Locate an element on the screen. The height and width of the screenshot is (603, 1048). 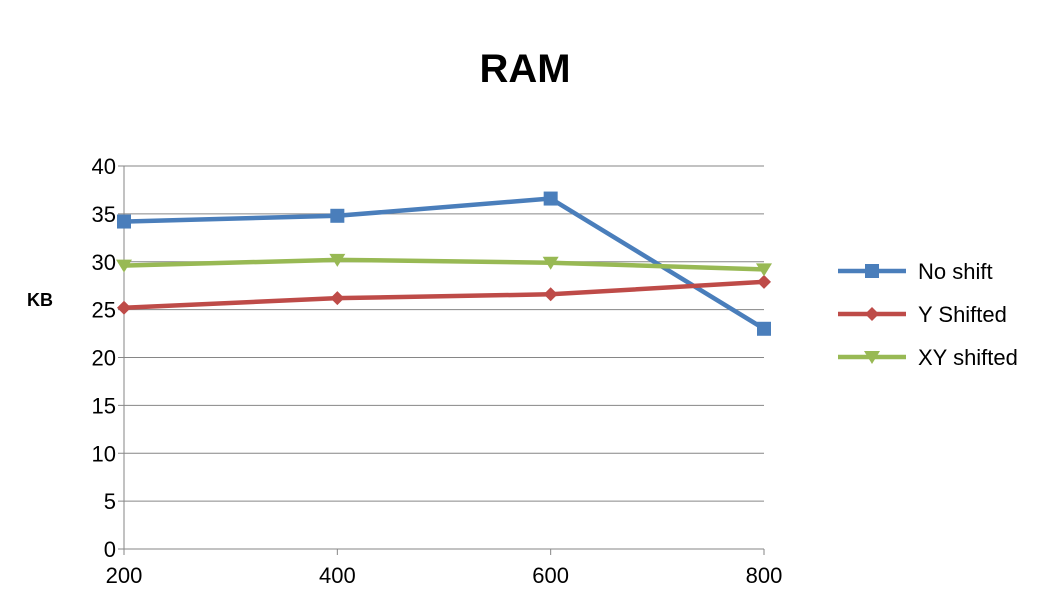
y-tick-label: 15 is located at coordinates (104, 405).